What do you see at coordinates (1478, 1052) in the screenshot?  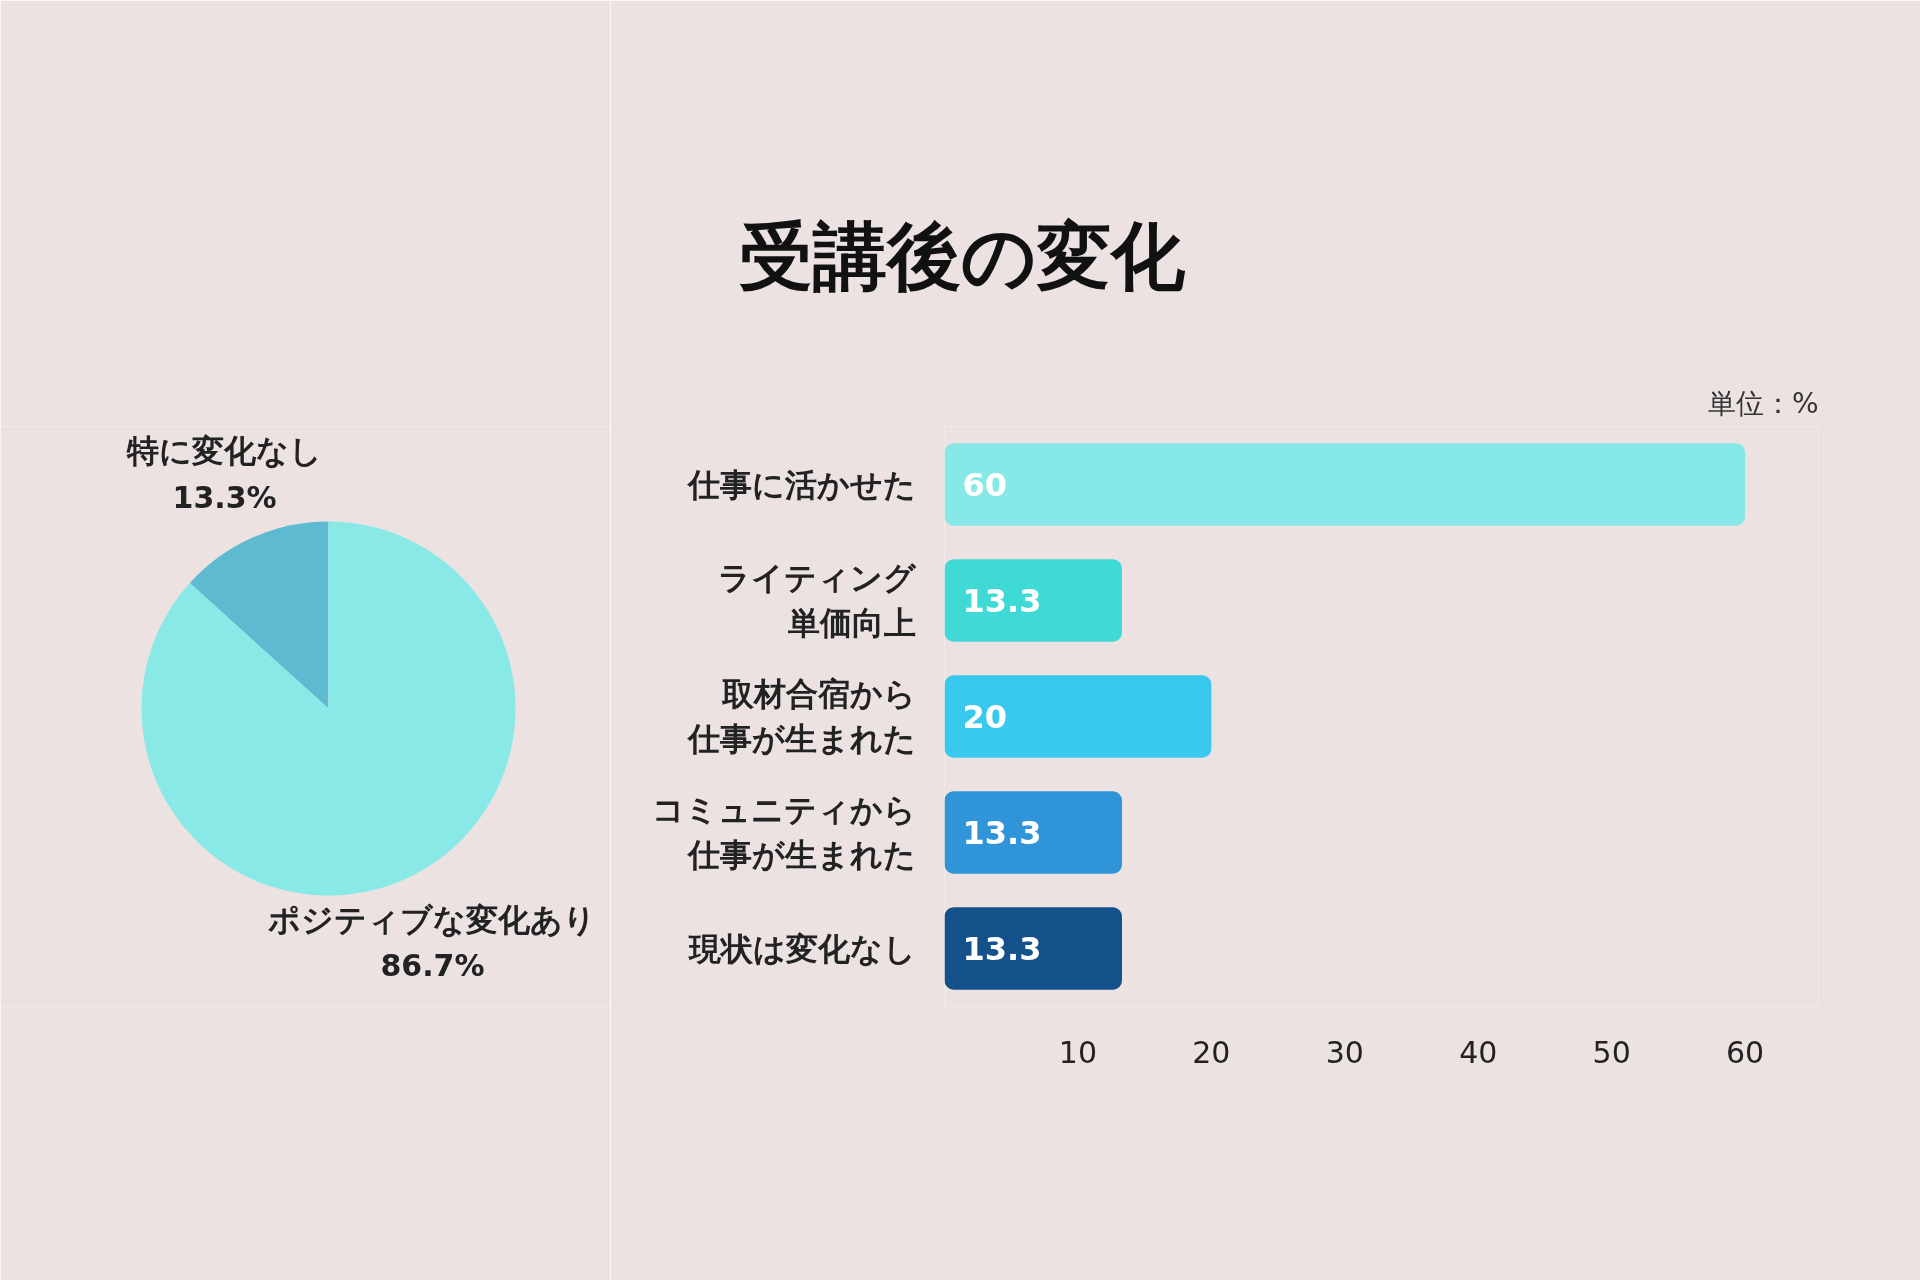 I see `x-tick-label: 40` at bounding box center [1478, 1052].